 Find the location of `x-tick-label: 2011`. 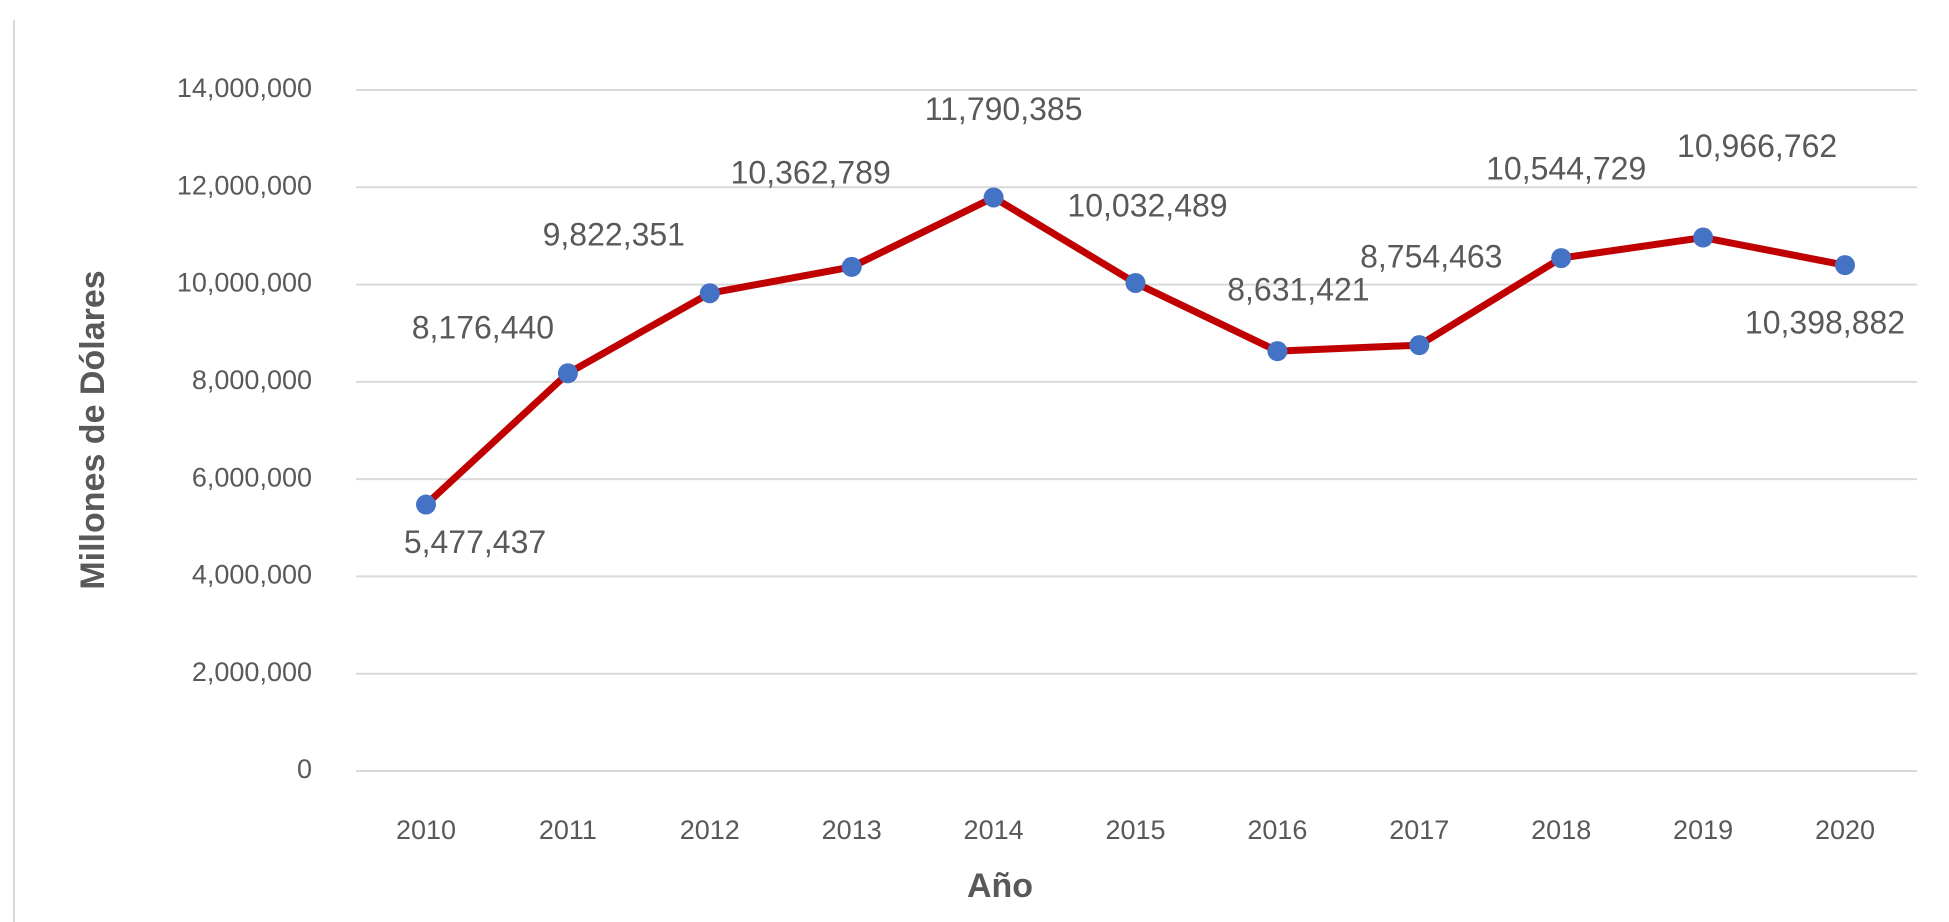

x-tick-label: 2011 is located at coordinates (568, 830).